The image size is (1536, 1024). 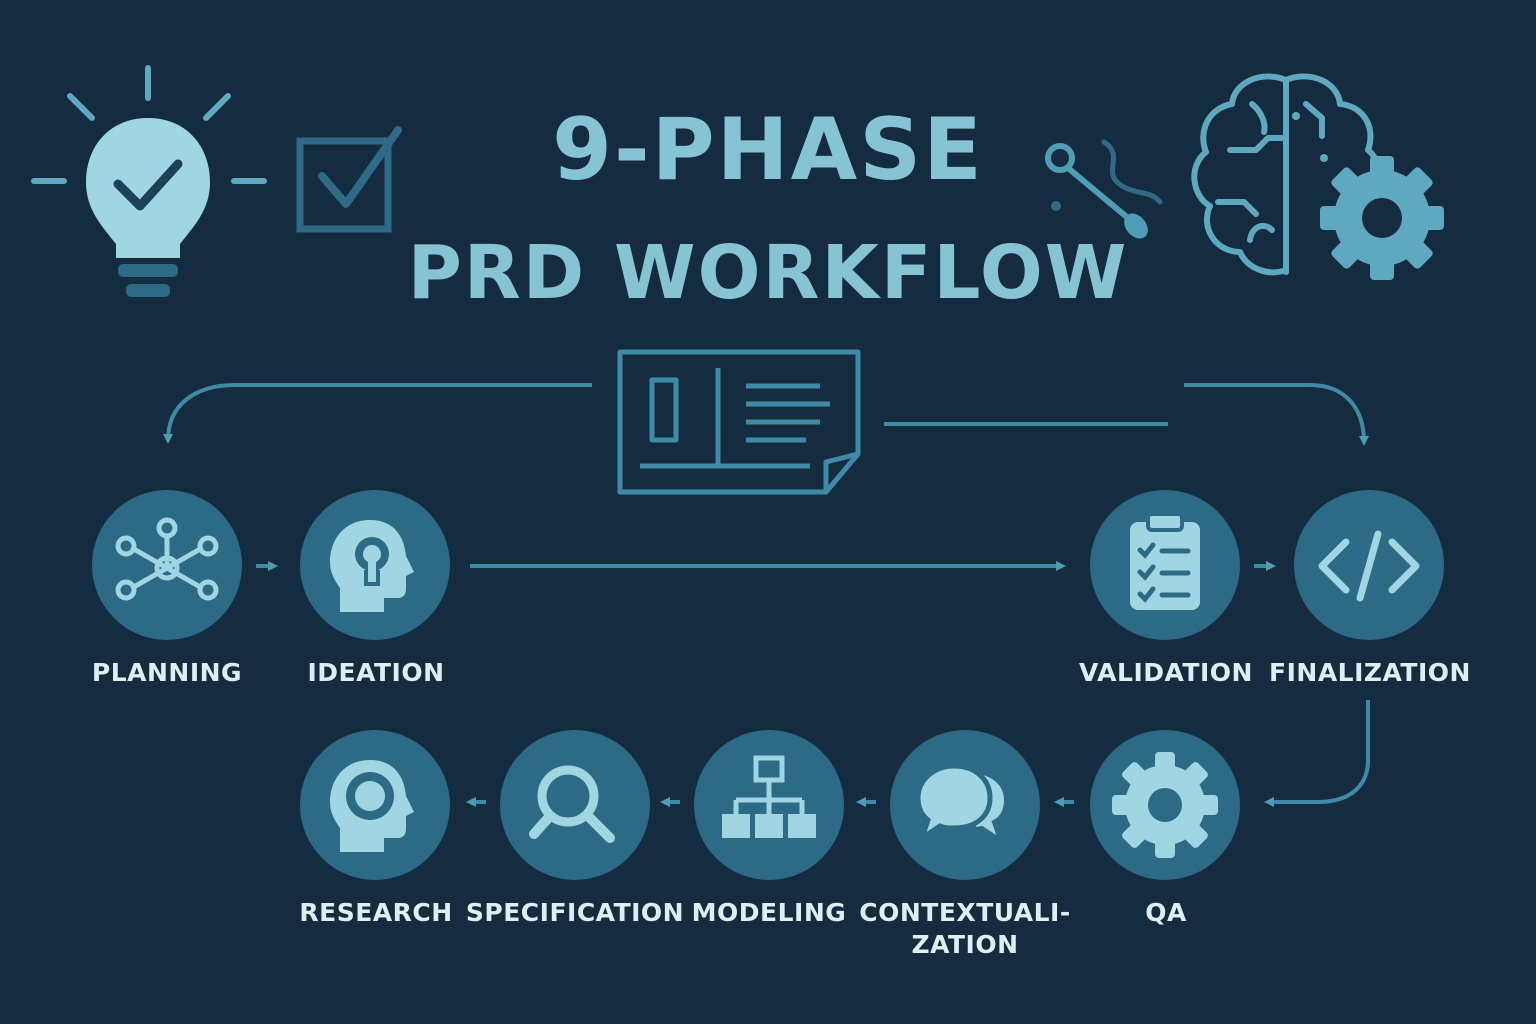 What do you see at coordinates (1370, 672) in the screenshot?
I see `phase-label-finalization: FINALIZATION` at bounding box center [1370, 672].